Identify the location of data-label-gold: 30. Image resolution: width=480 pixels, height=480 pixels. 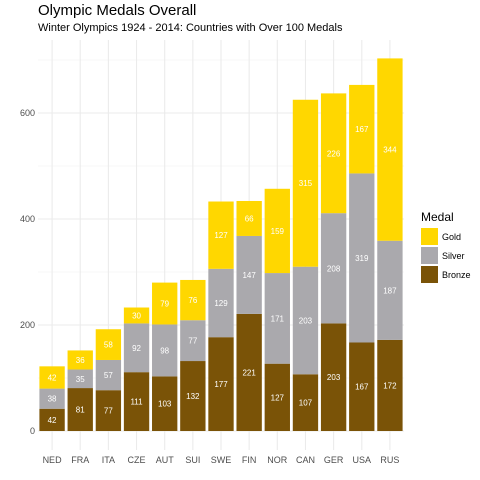
(136, 315).